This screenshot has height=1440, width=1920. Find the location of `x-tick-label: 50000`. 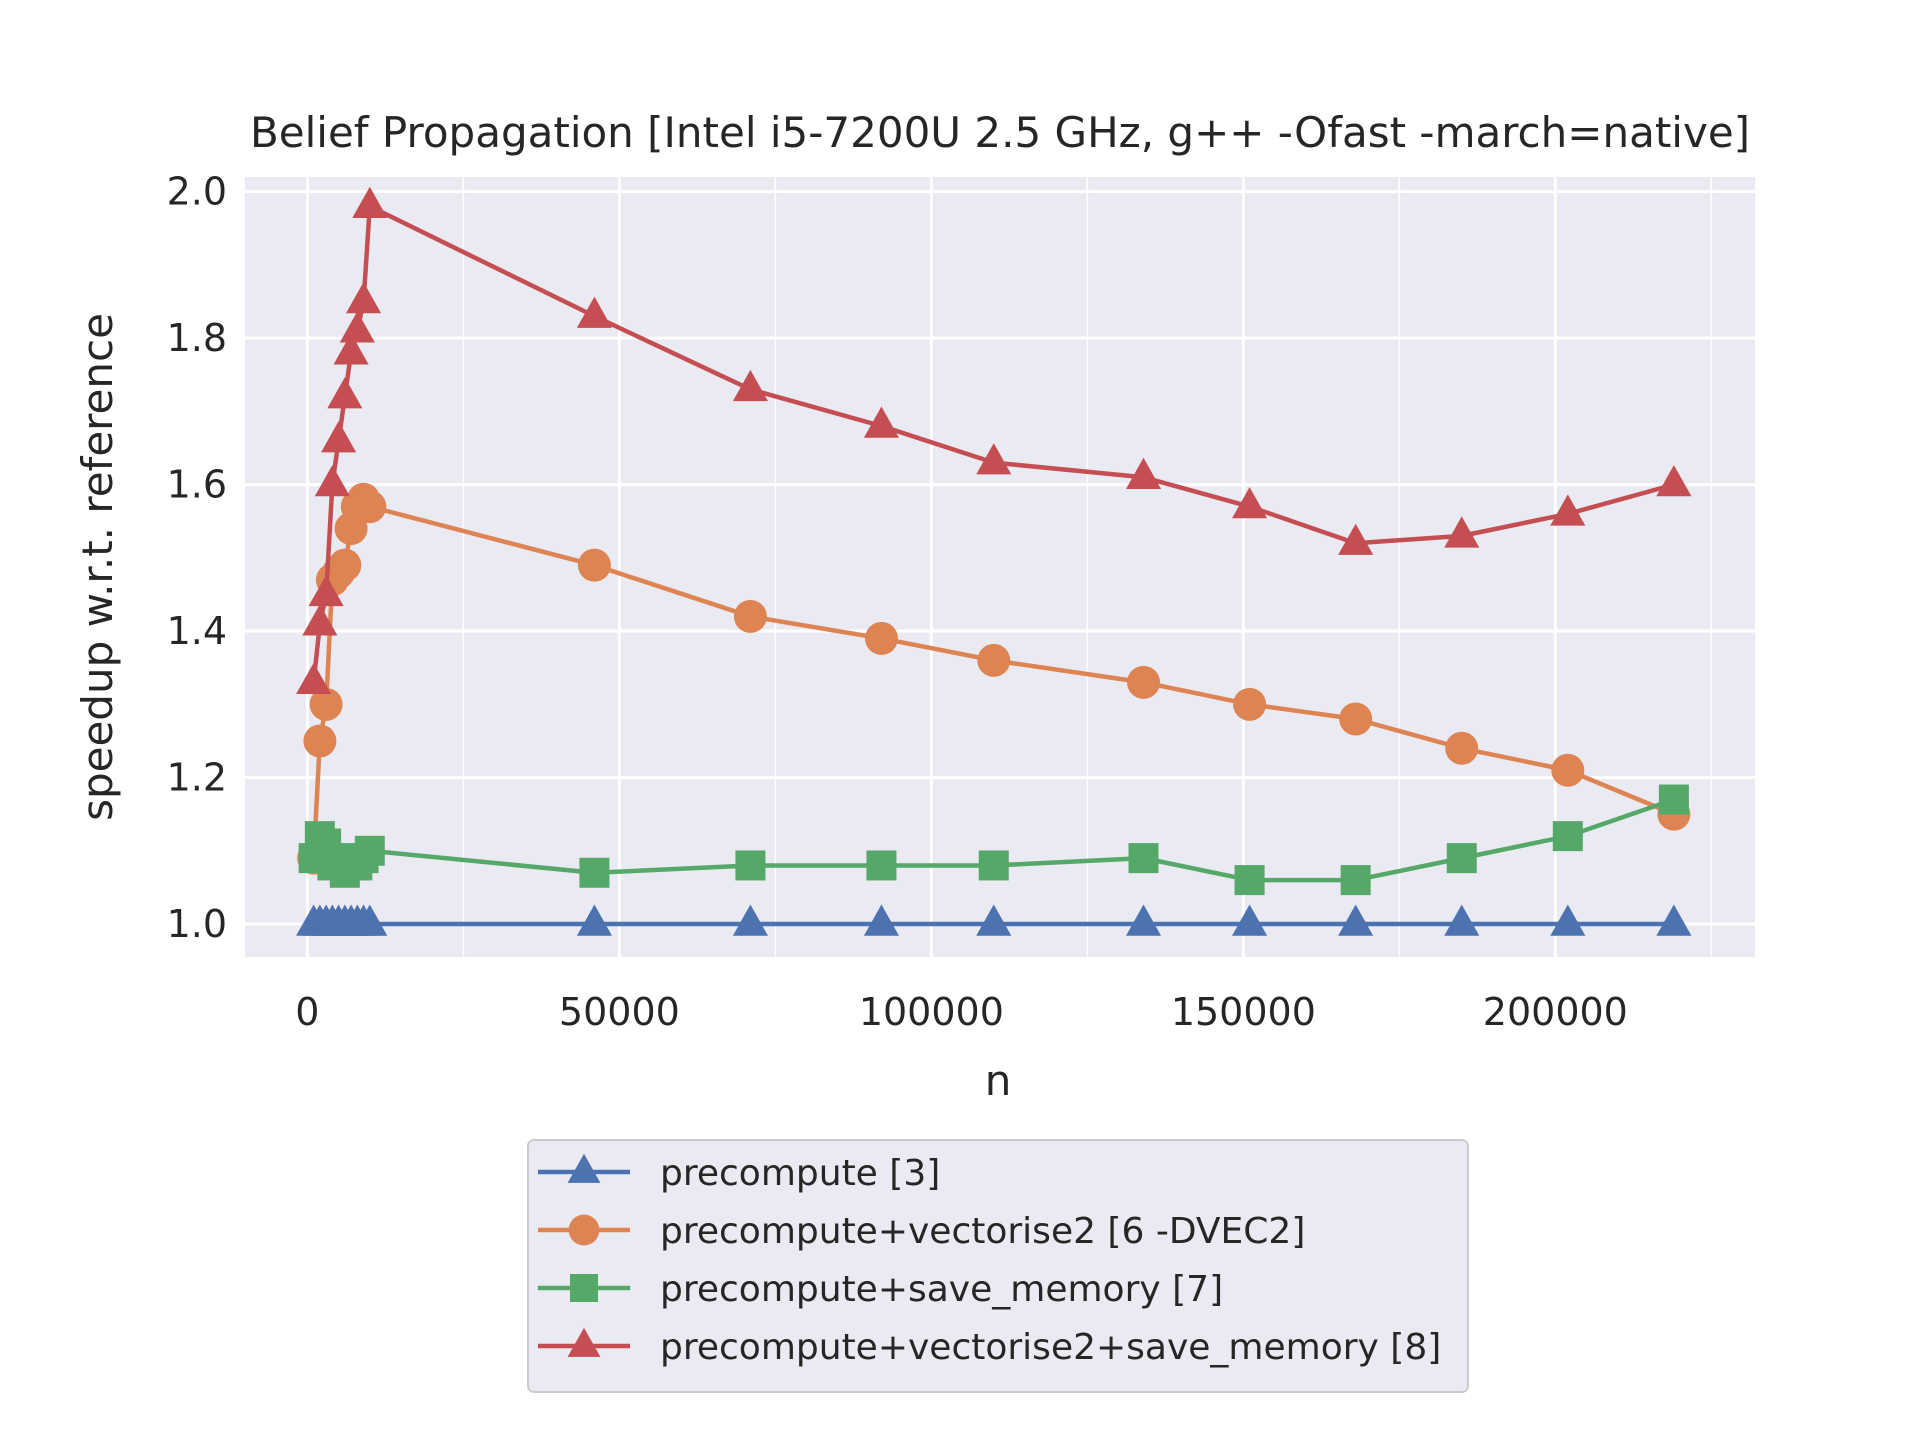

x-tick-label: 50000 is located at coordinates (619, 1012).